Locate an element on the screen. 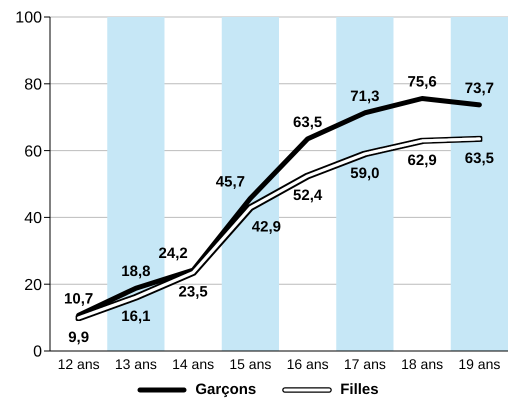 This screenshot has height=401, width=510. legend-label: Garçons is located at coordinates (225, 389).